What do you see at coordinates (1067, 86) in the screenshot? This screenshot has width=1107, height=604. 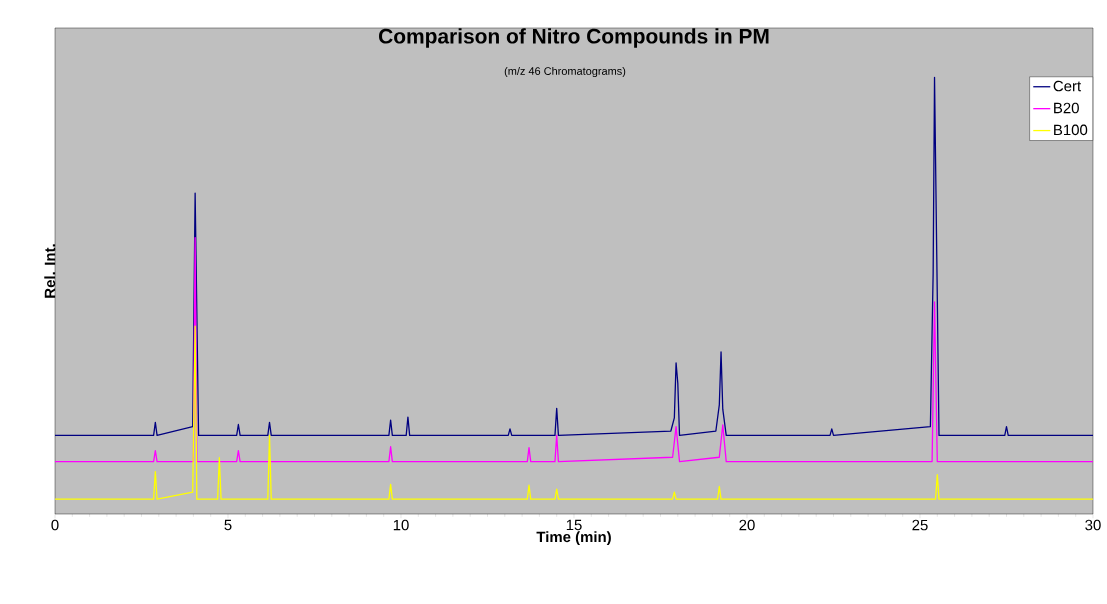 I see `legend-label: Cert` at bounding box center [1067, 86].